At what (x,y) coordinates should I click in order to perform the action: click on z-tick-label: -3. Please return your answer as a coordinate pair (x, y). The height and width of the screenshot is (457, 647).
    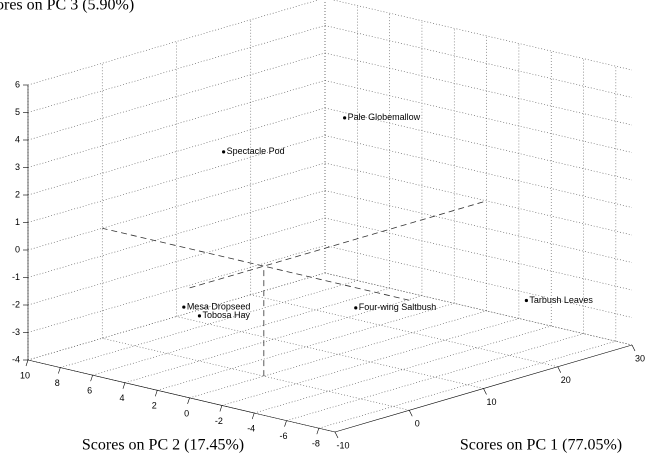
    Looking at the image, I should click on (16, 332).